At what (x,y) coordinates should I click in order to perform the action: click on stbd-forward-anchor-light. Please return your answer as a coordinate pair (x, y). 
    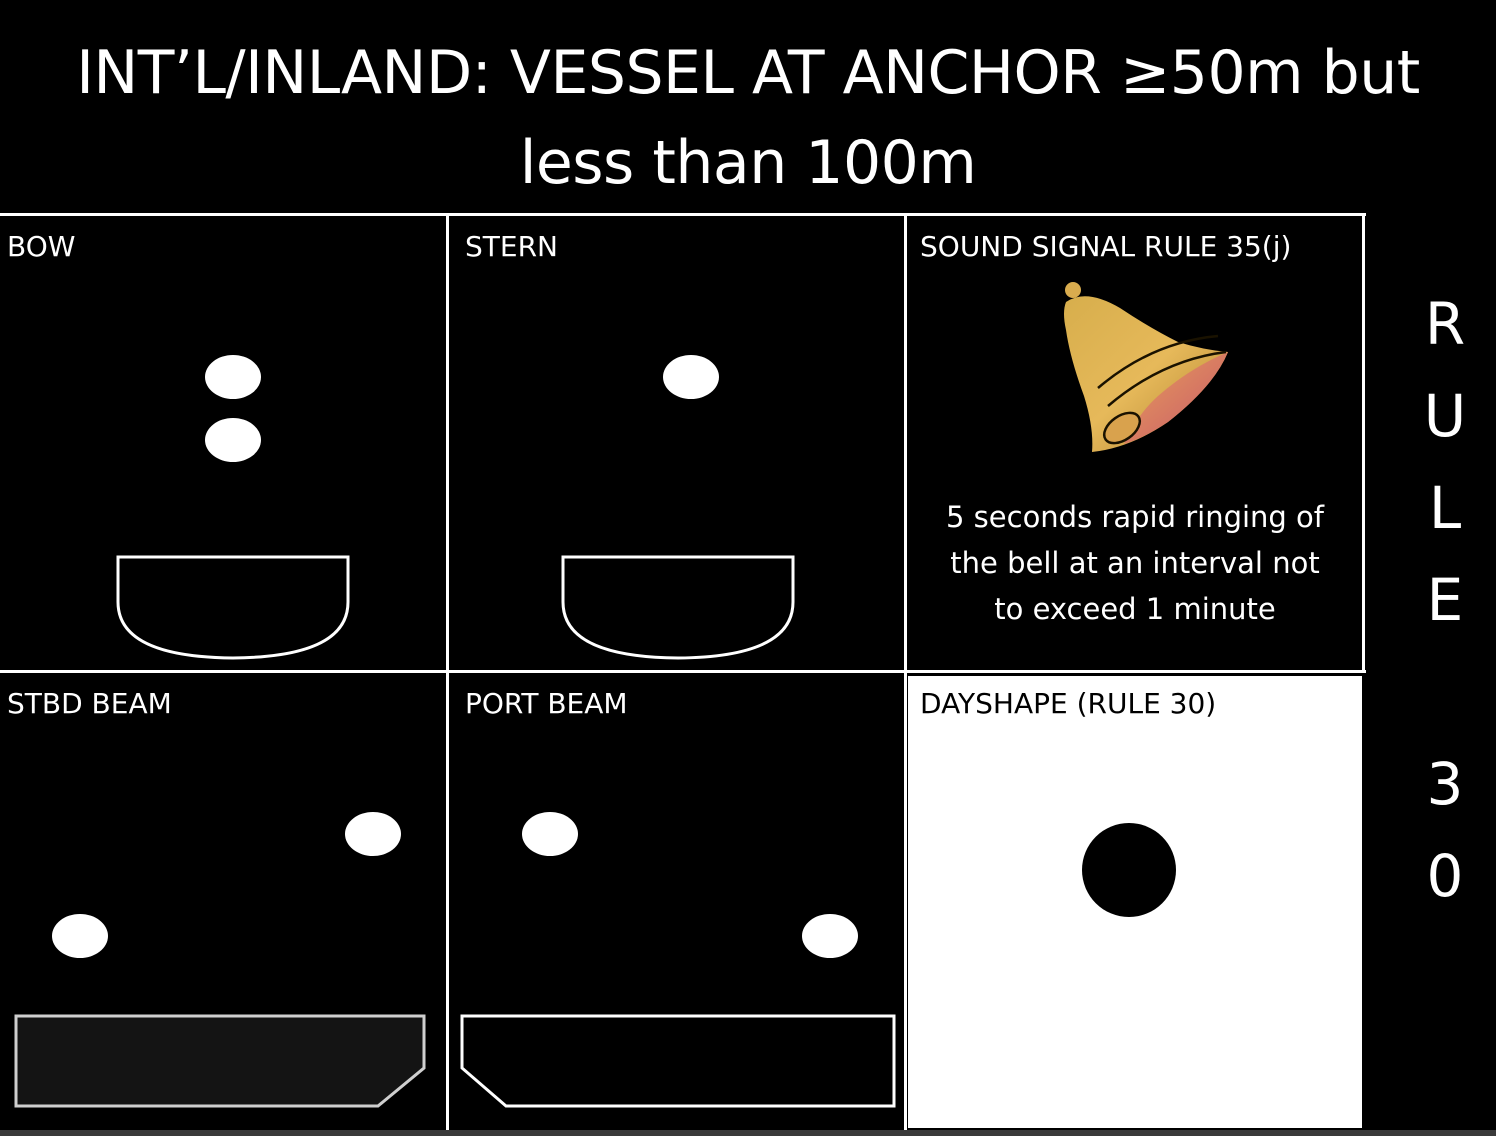
    Looking at the image, I should click on (373, 834).